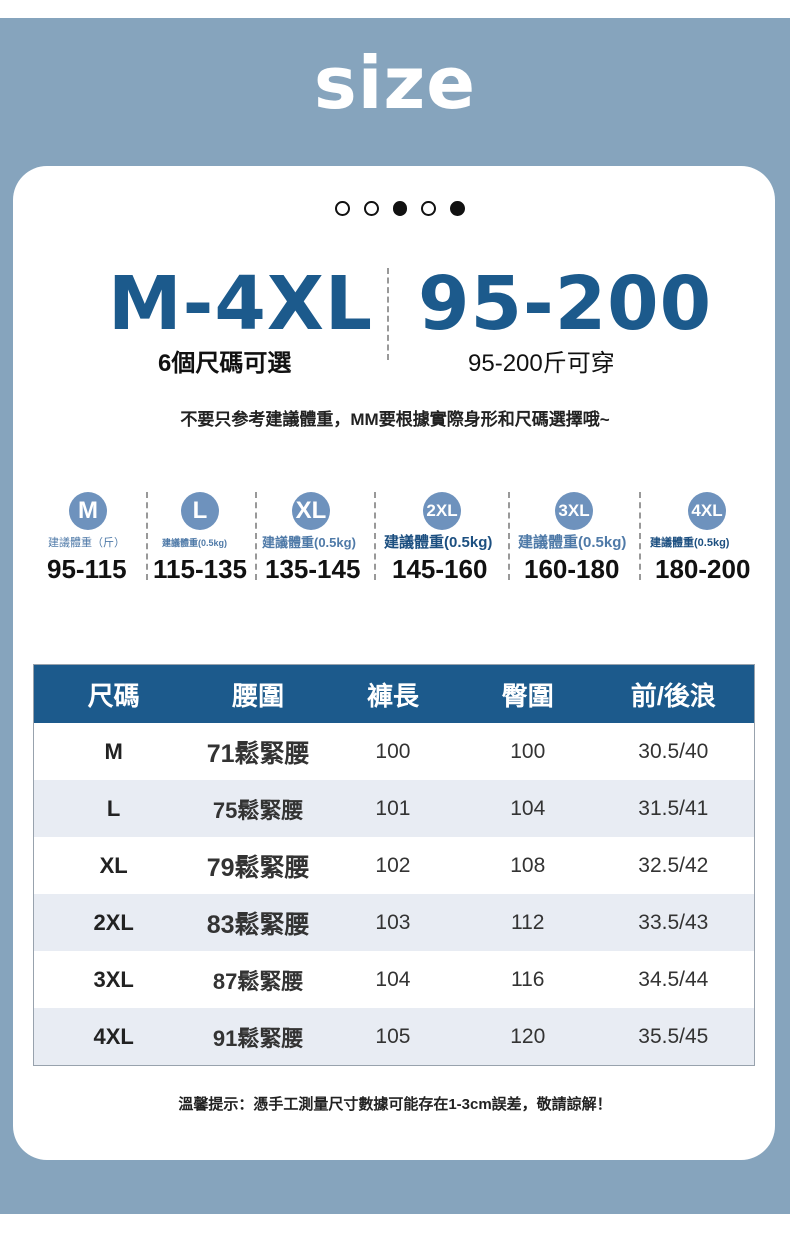 This screenshot has height=1249, width=790. What do you see at coordinates (113, 865) in the screenshot?
I see `table-cell: XL` at bounding box center [113, 865].